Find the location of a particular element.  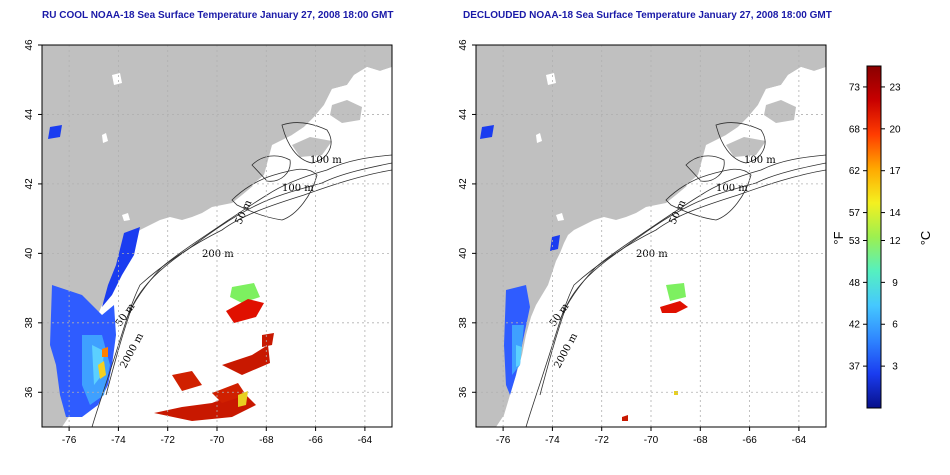

celsius-tick-label: 17 is located at coordinates (895, 171).